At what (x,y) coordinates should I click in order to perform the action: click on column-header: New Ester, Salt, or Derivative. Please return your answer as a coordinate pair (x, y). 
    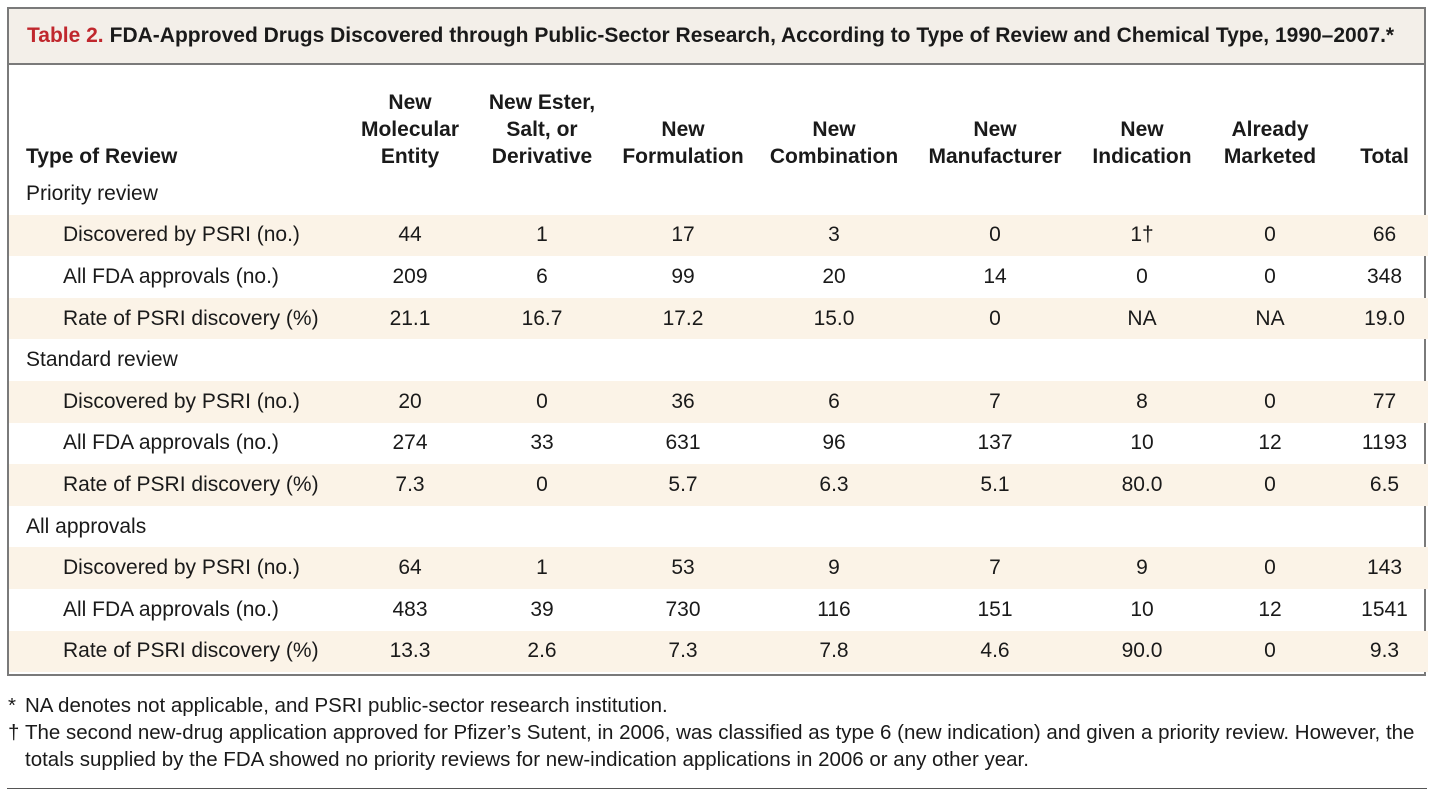
    Looking at the image, I should click on (542, 119).